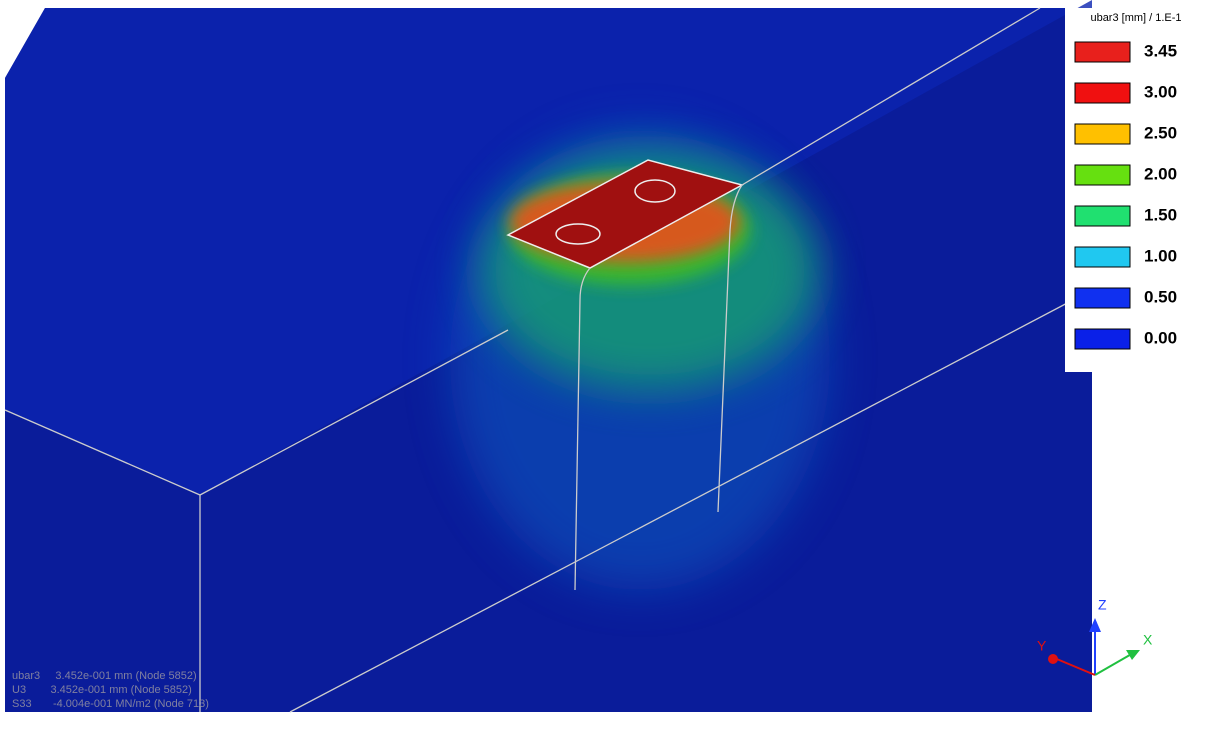 The image size is (1207, 745). I want to click on legend-label: 0.50, so click(1160, 296).